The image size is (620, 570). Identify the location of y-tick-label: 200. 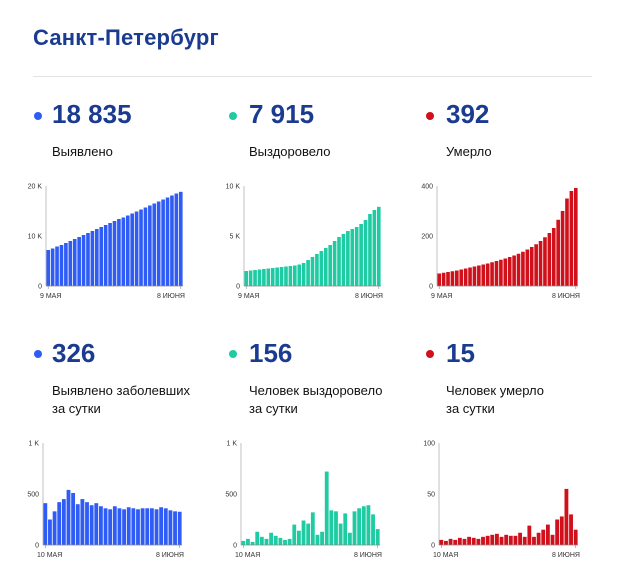
(427, 237).